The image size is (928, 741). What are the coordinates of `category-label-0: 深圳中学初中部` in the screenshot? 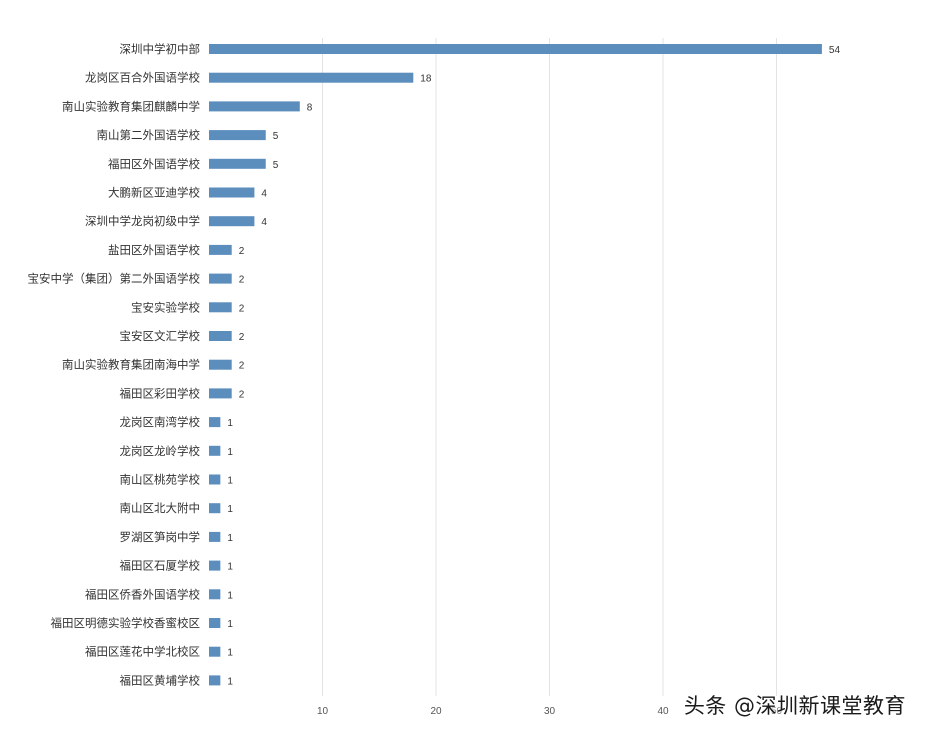 It's located at (160, 49).